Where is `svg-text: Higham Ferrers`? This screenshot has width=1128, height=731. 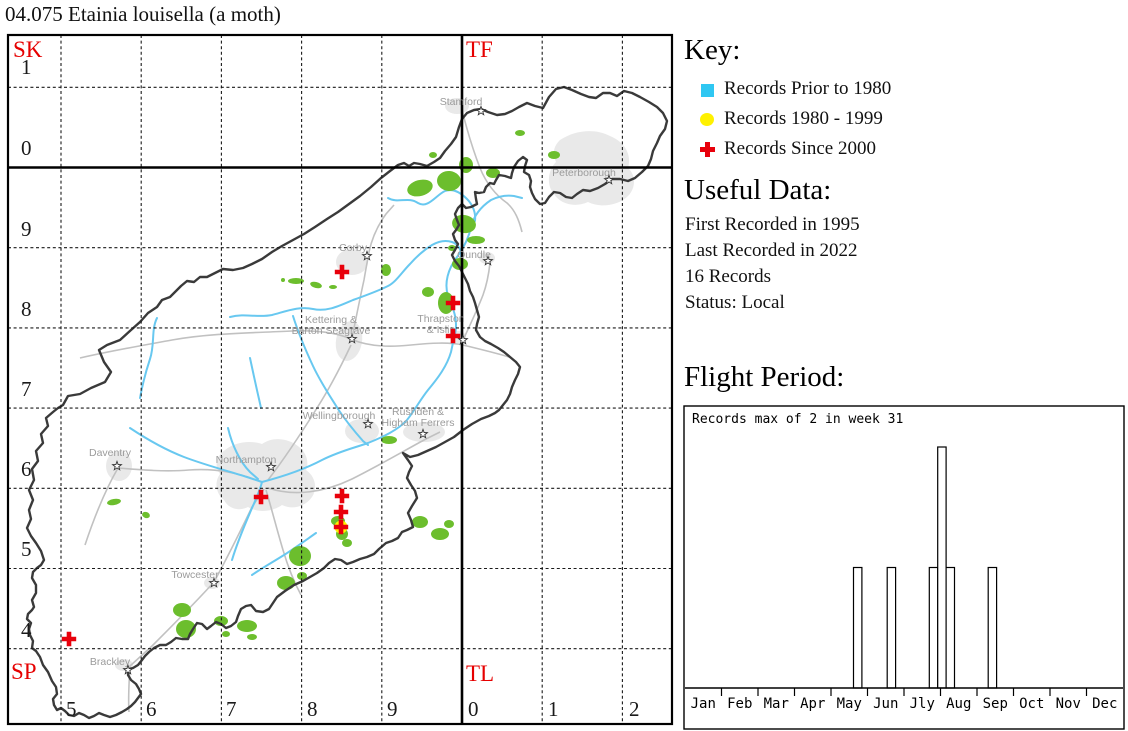
svg-text: Higham Ferrers is located at coordinates (418, 423).